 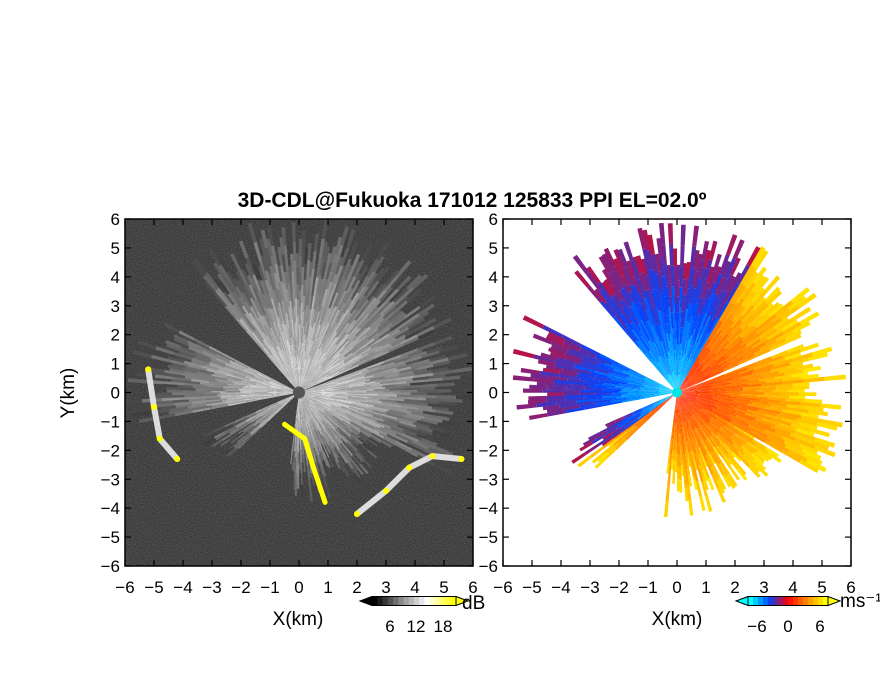 I want to click on snr-radar-site, so click(x=299, y=392).